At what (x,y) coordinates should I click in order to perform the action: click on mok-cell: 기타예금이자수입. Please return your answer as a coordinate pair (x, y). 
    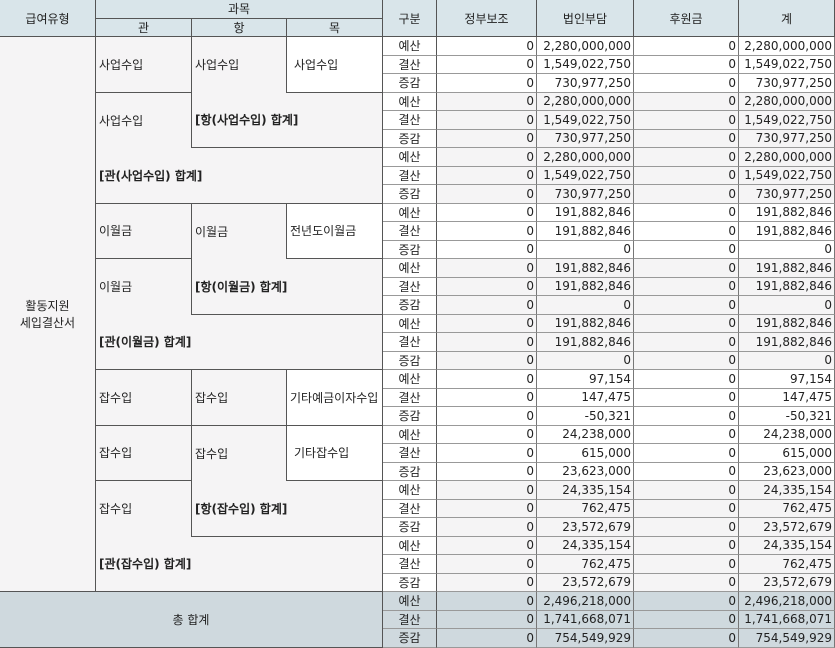
    Looking at the image, I should click on (335, 398).